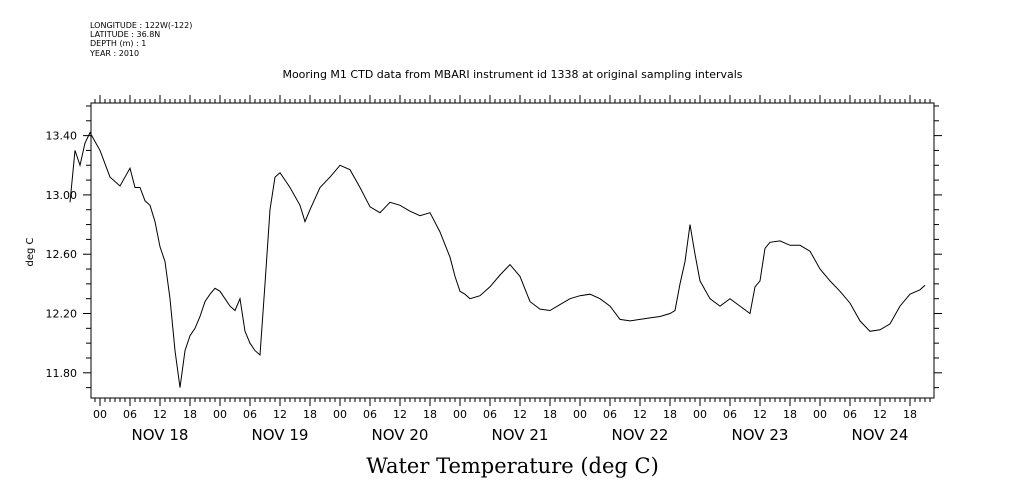  What do you see at coordinates (118, 44) in the screenshot?
I see `depth-label: DEPTH (m) : 1` at bounding box center [118, 44].